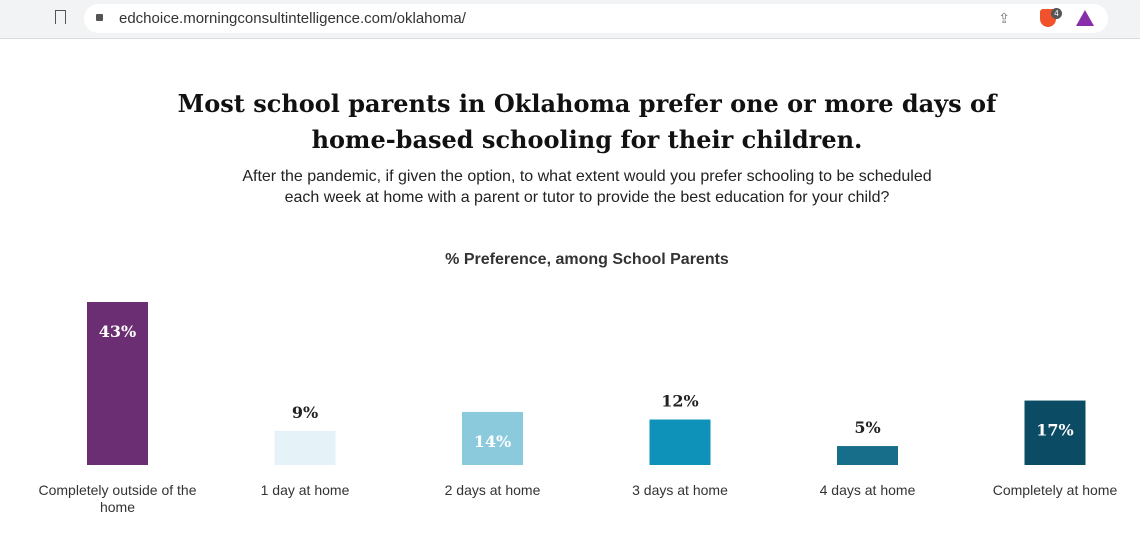 This screenshot has width=1140, height=537. I want to click on data-label: 43%, so click(117, 331).